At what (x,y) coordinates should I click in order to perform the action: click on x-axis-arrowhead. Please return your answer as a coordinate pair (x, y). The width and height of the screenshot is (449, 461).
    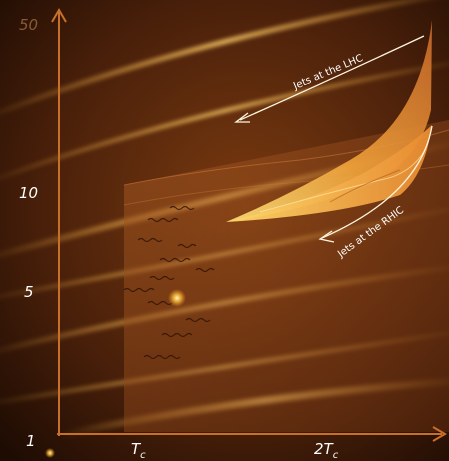
    Looking at the image, I should click on (439, 434).